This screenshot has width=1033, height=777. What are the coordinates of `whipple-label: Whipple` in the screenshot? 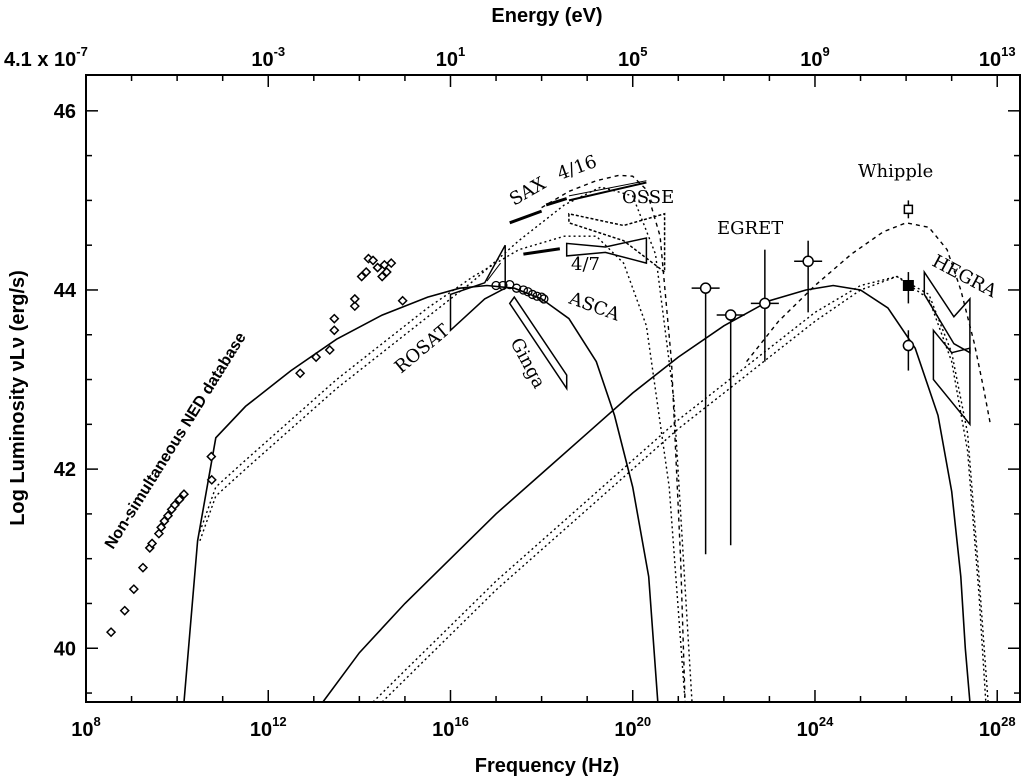 It's located at (895, 171).